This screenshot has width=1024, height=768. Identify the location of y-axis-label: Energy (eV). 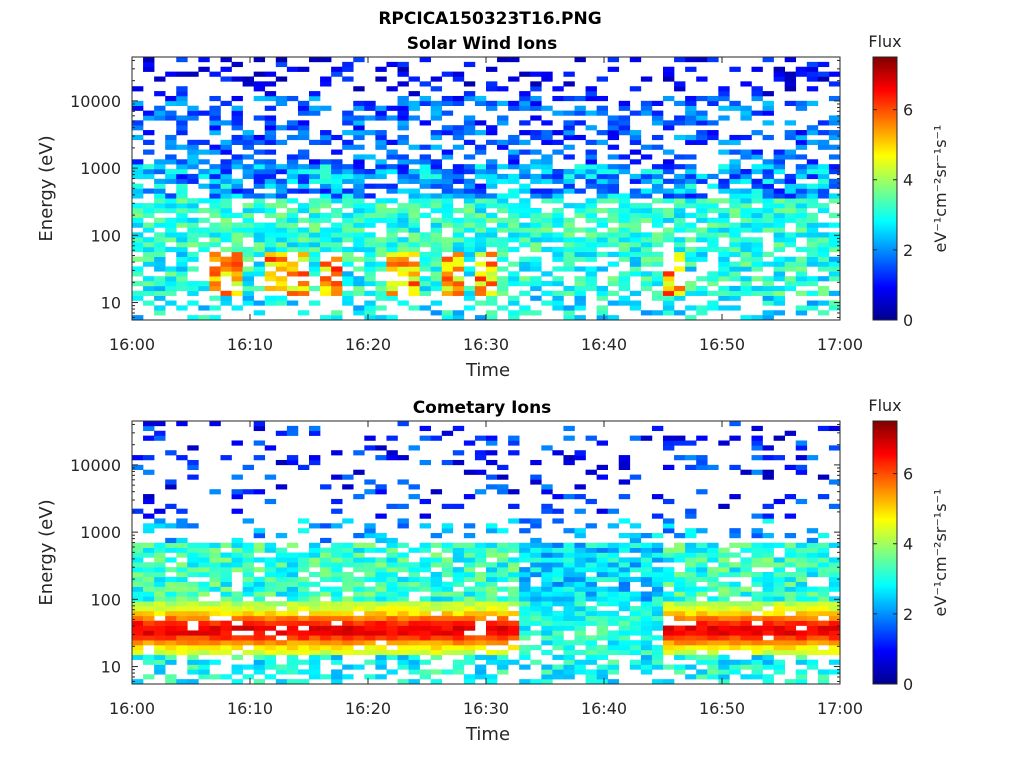
(46, 552).